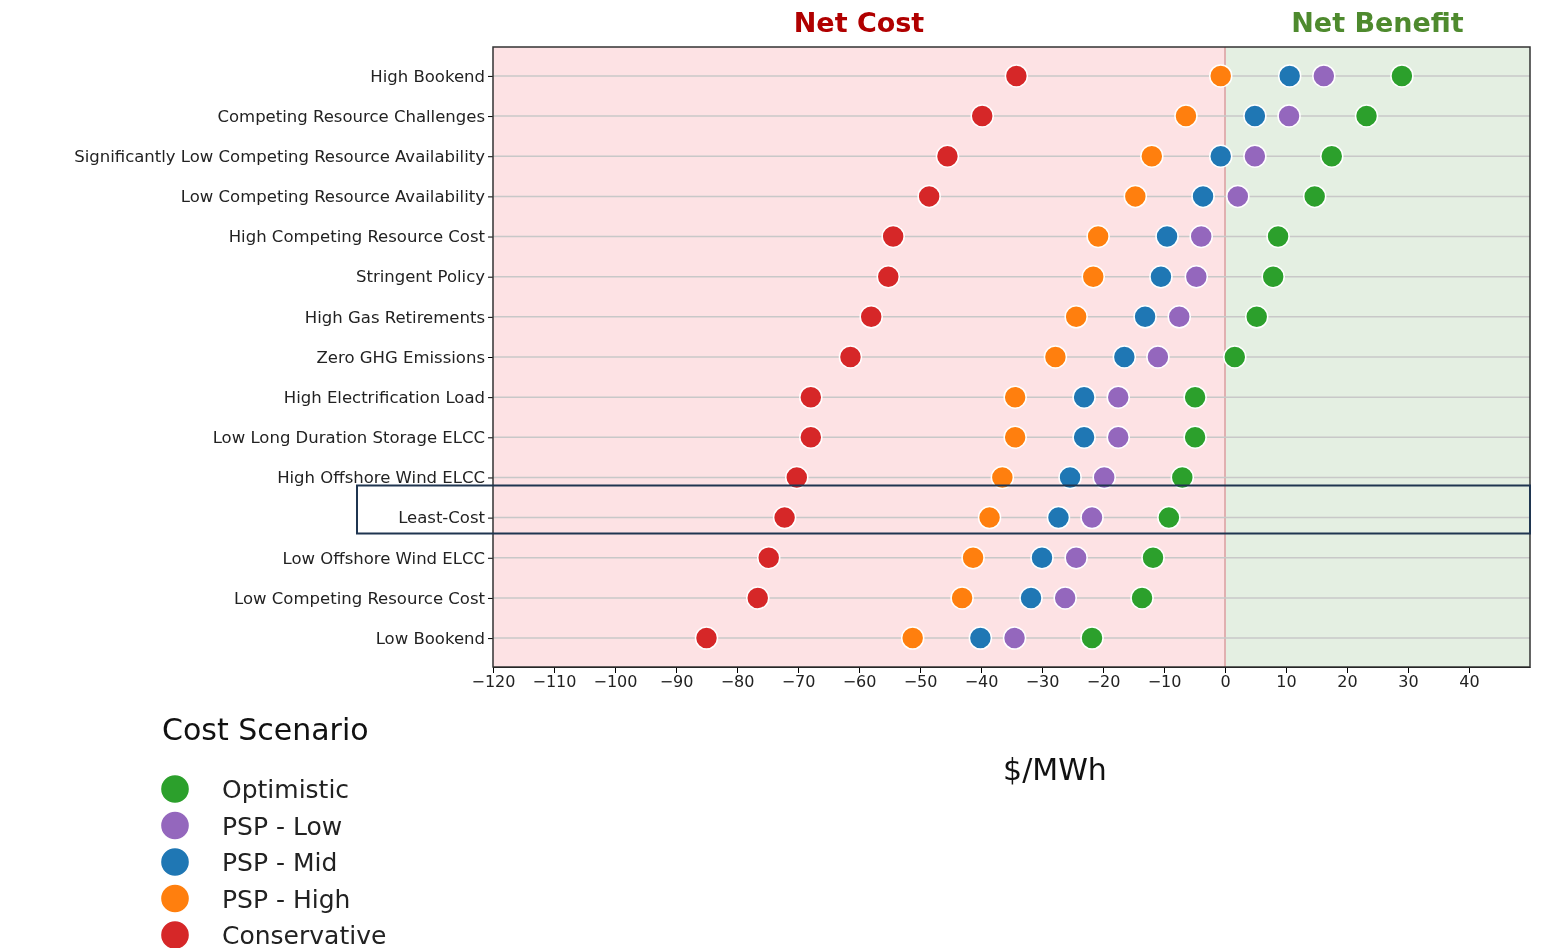  What do you see at coordinates (1225, 682) in the screenshot?
I see `x-tick-label: 0` at bounding box center [1225, 682].